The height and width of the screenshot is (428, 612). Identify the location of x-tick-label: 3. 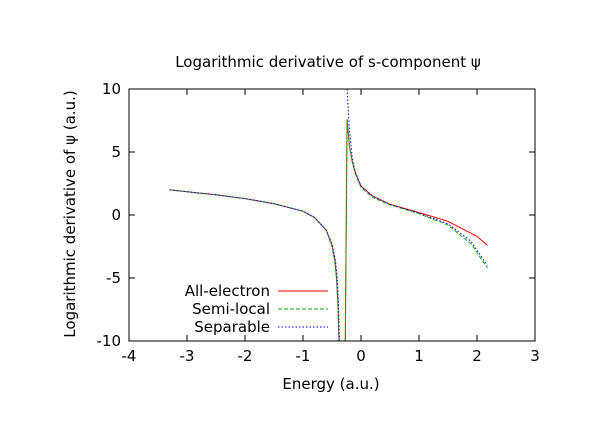
(535, 356).